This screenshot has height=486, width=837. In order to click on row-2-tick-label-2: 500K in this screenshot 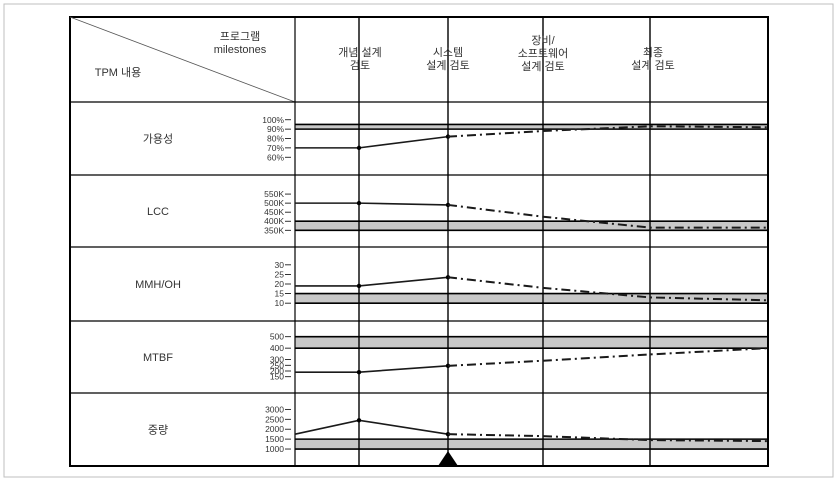, I will do `click(274, 203)`.